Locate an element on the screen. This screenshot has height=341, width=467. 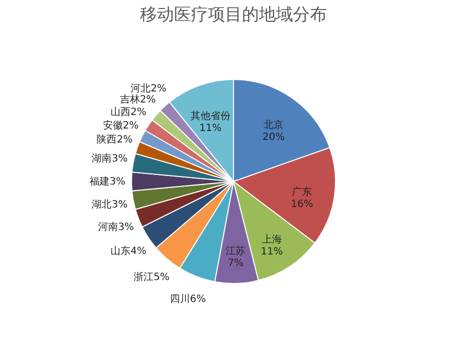
slice-label: 上海 is located at coordinates (272, 239).